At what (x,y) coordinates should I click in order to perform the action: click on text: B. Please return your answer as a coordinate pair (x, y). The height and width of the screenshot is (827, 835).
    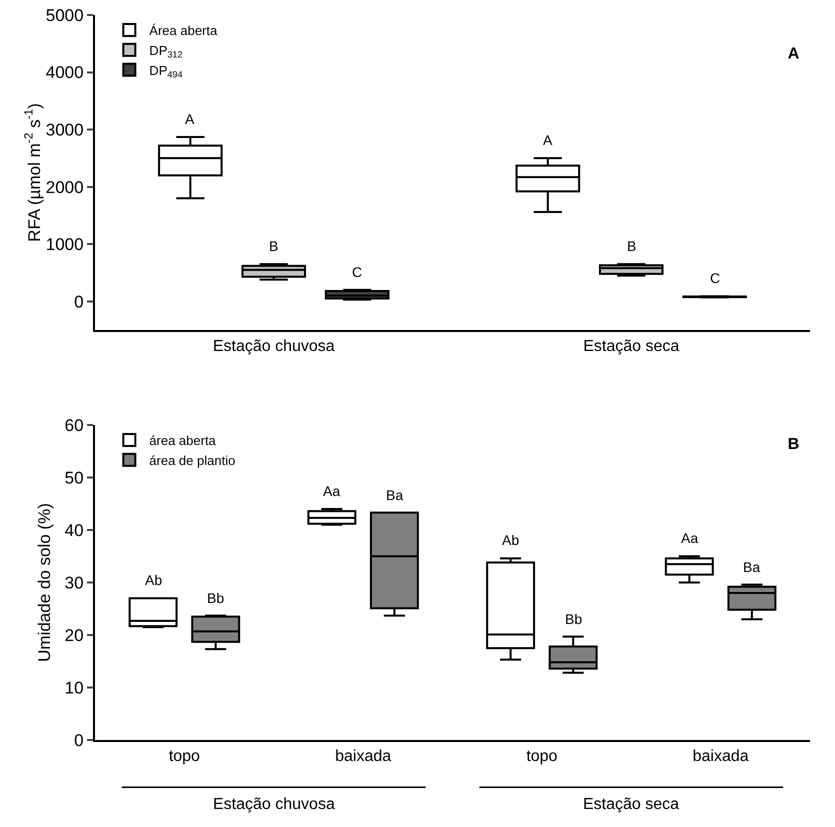
    Looking at the image, I should click on (794, 445).